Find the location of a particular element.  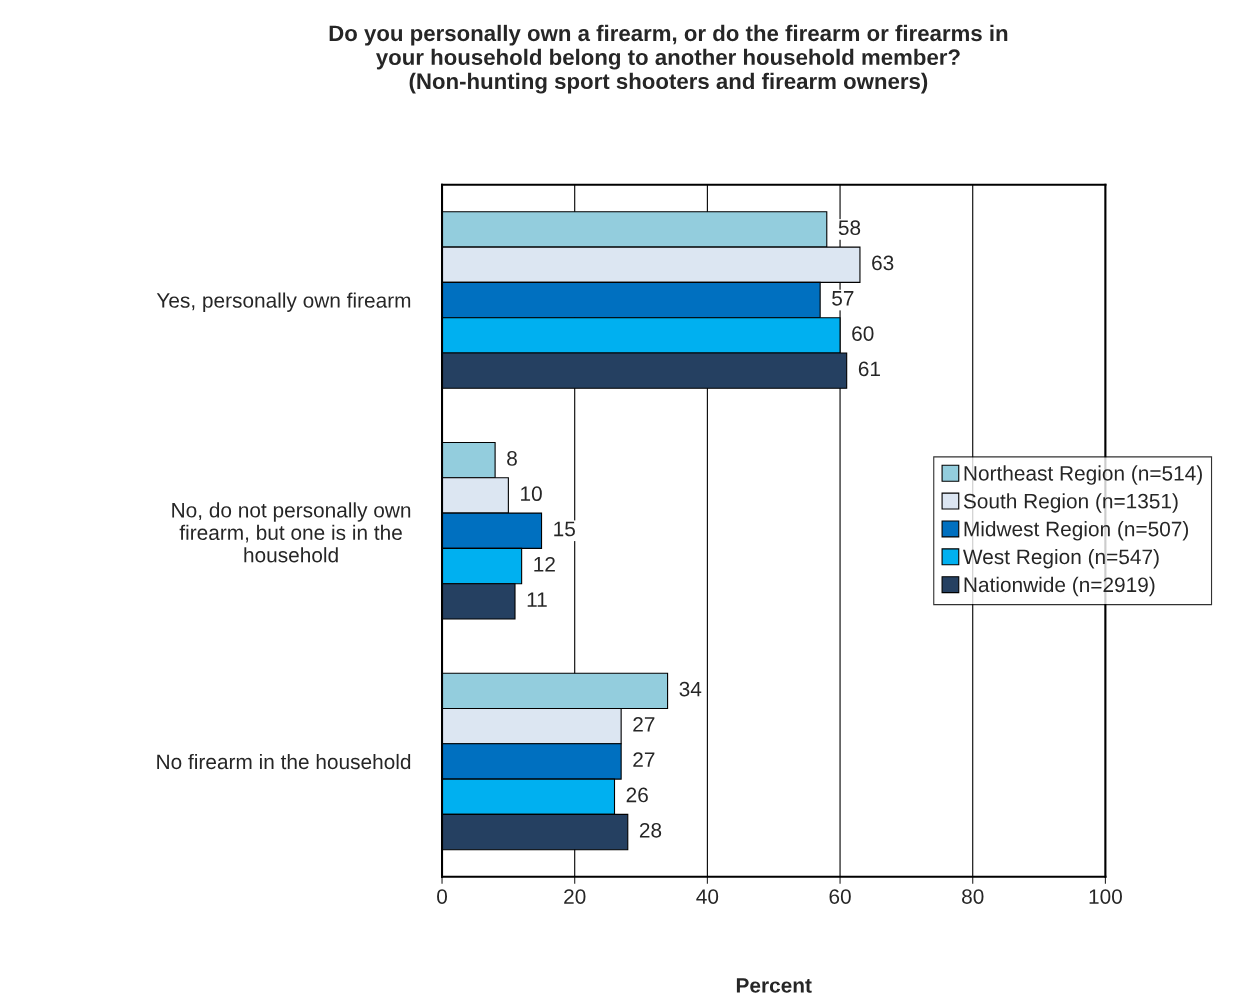

y-tick-label: No firearm in the household is located at coordinates (284, 761).